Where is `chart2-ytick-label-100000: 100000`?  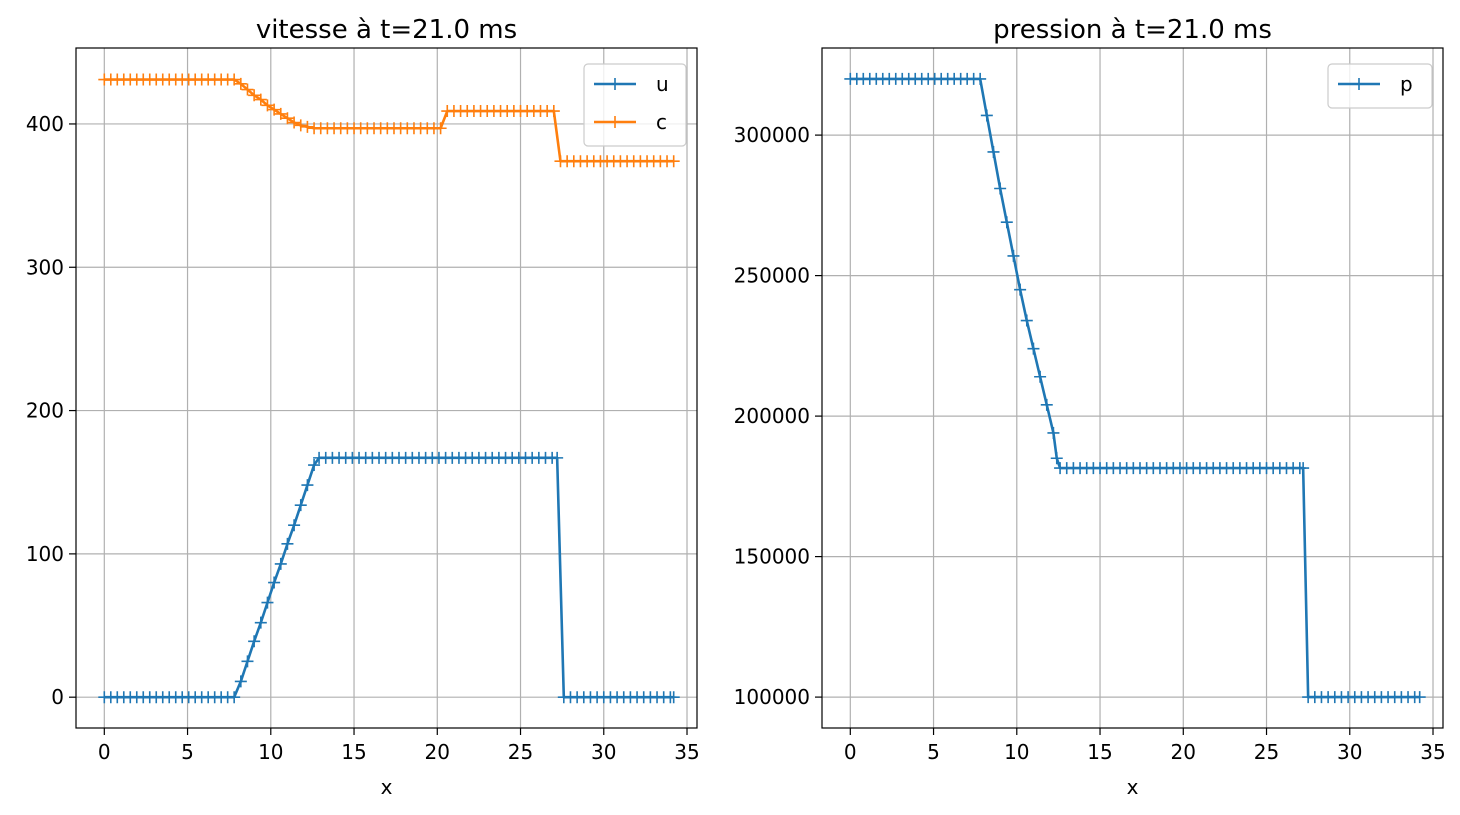 chart2-ytick-label-100000: 100000 is located at coordinates (772, 697).